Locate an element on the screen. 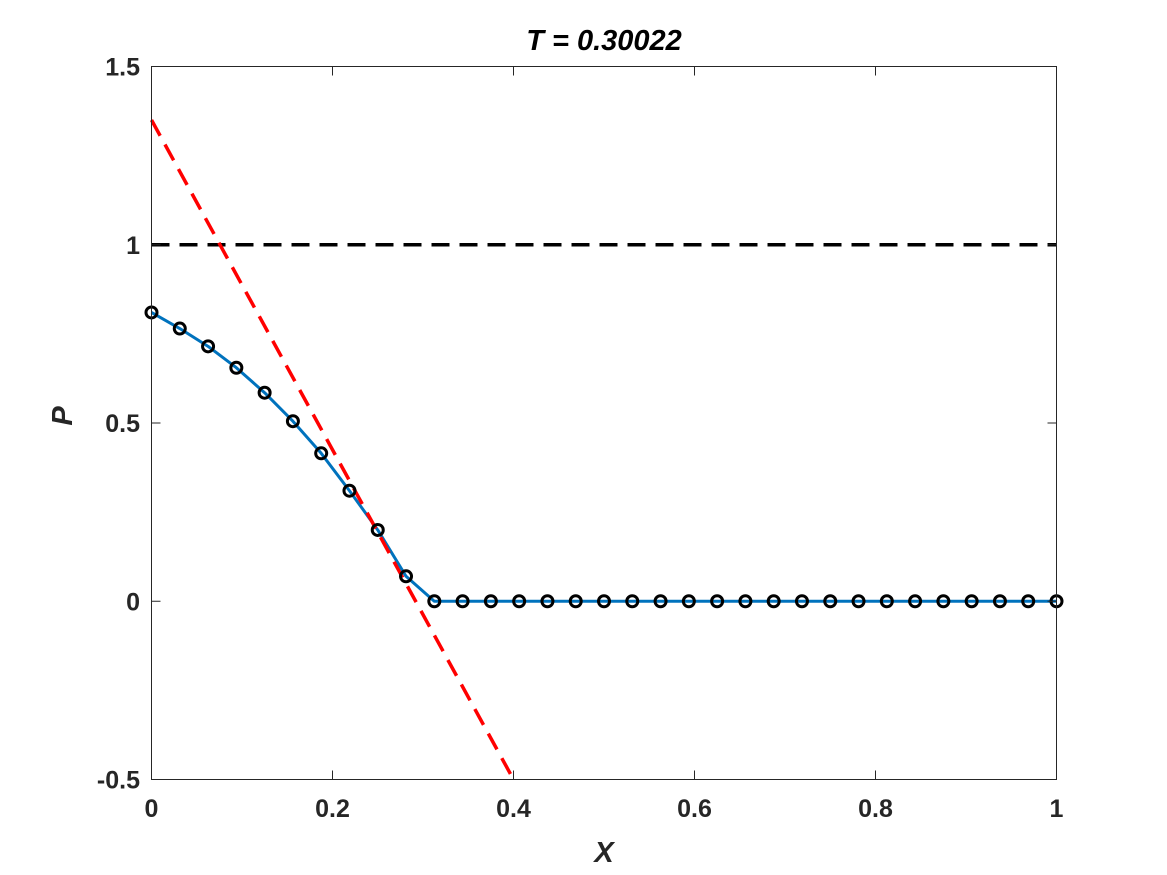 This screenshot has width=1167, height=875. y-tick-label-3: 1 is located at coordinates (133, 246).